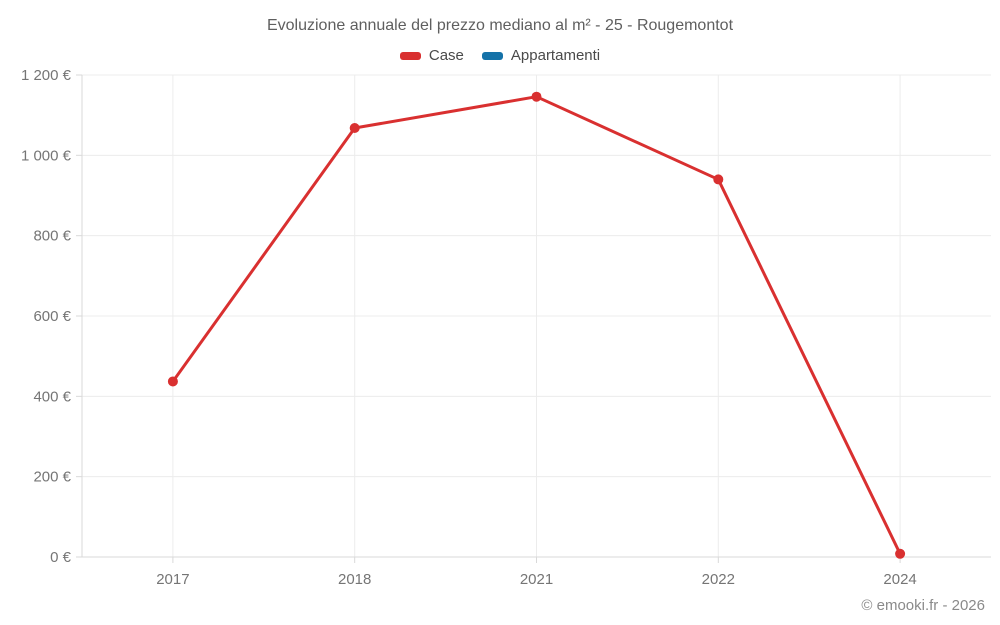 This screenshot has height=625, width=1000. I want to click on y-axis-tick-label: 400 €, so click(52, 396).